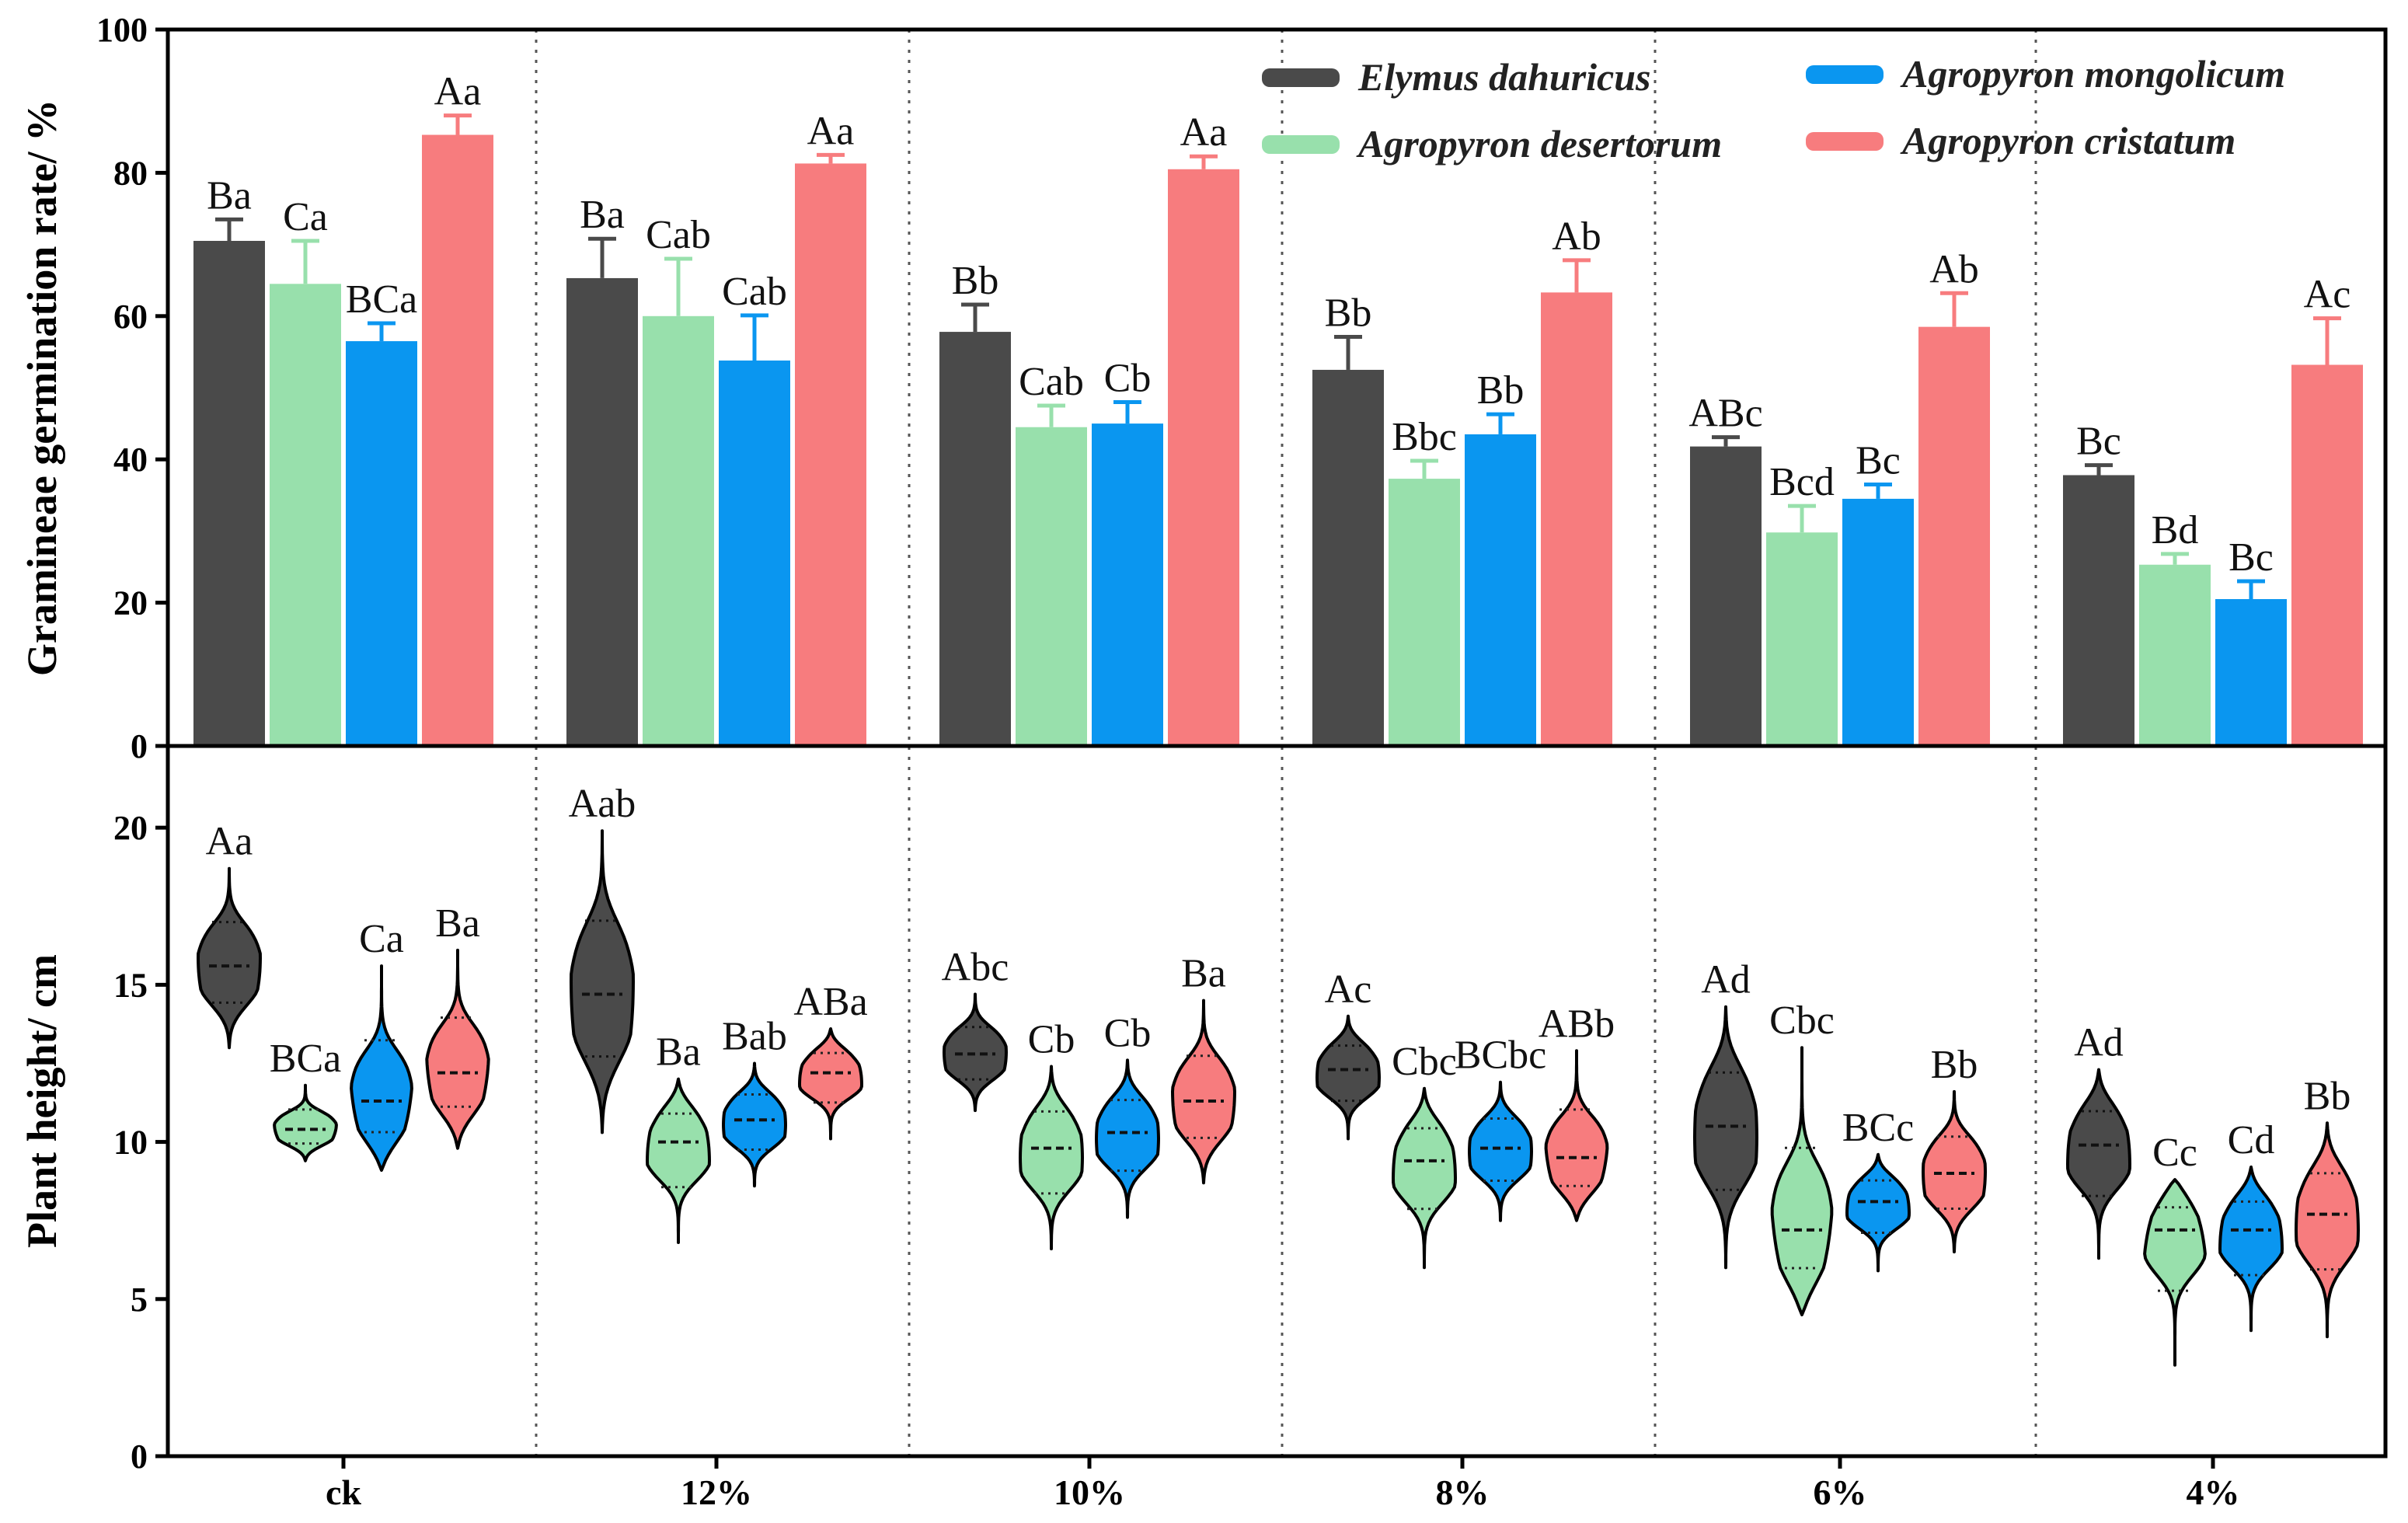 The width and height of the screenshot is (2408, 1523). Describe the element at coordinates (830, 1084) in the screenshot. I see `violin-agropyron-cristatum-12pct` at that location.